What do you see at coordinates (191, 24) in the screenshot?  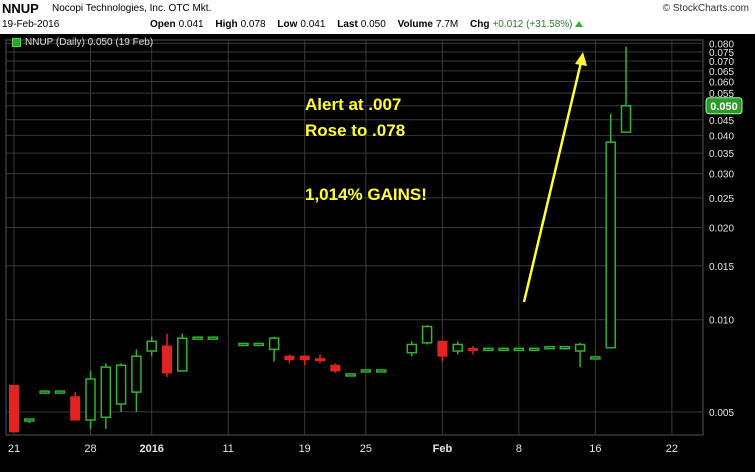 I see `open-value: 0.041` at bounding box center [191, 24].